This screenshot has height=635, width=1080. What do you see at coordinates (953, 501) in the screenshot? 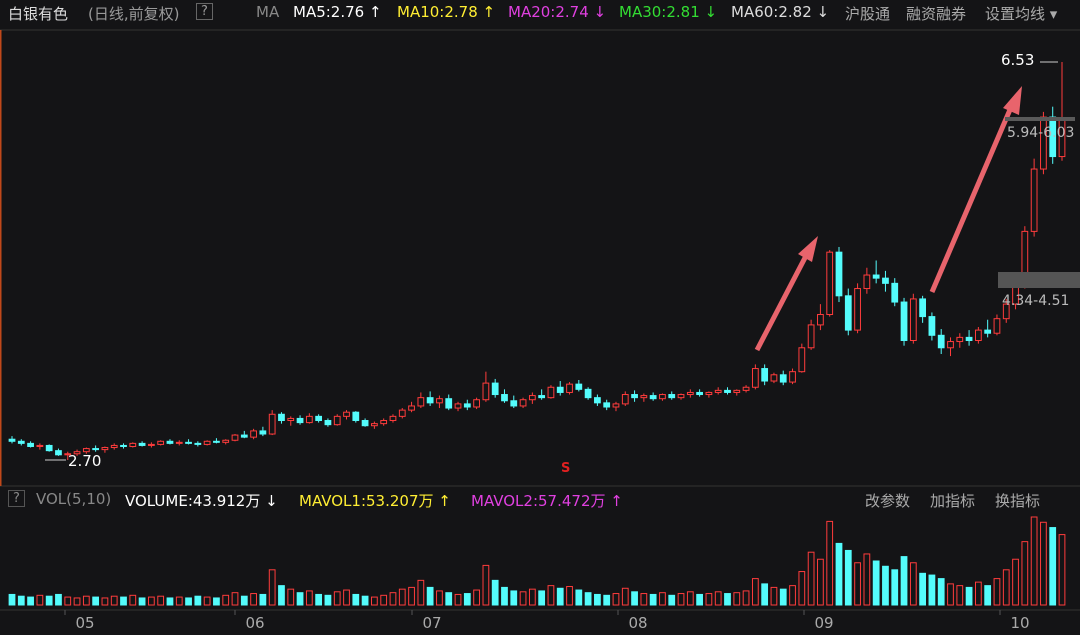
I see `panel-button: 加指标` at bounding box center [953, 501].